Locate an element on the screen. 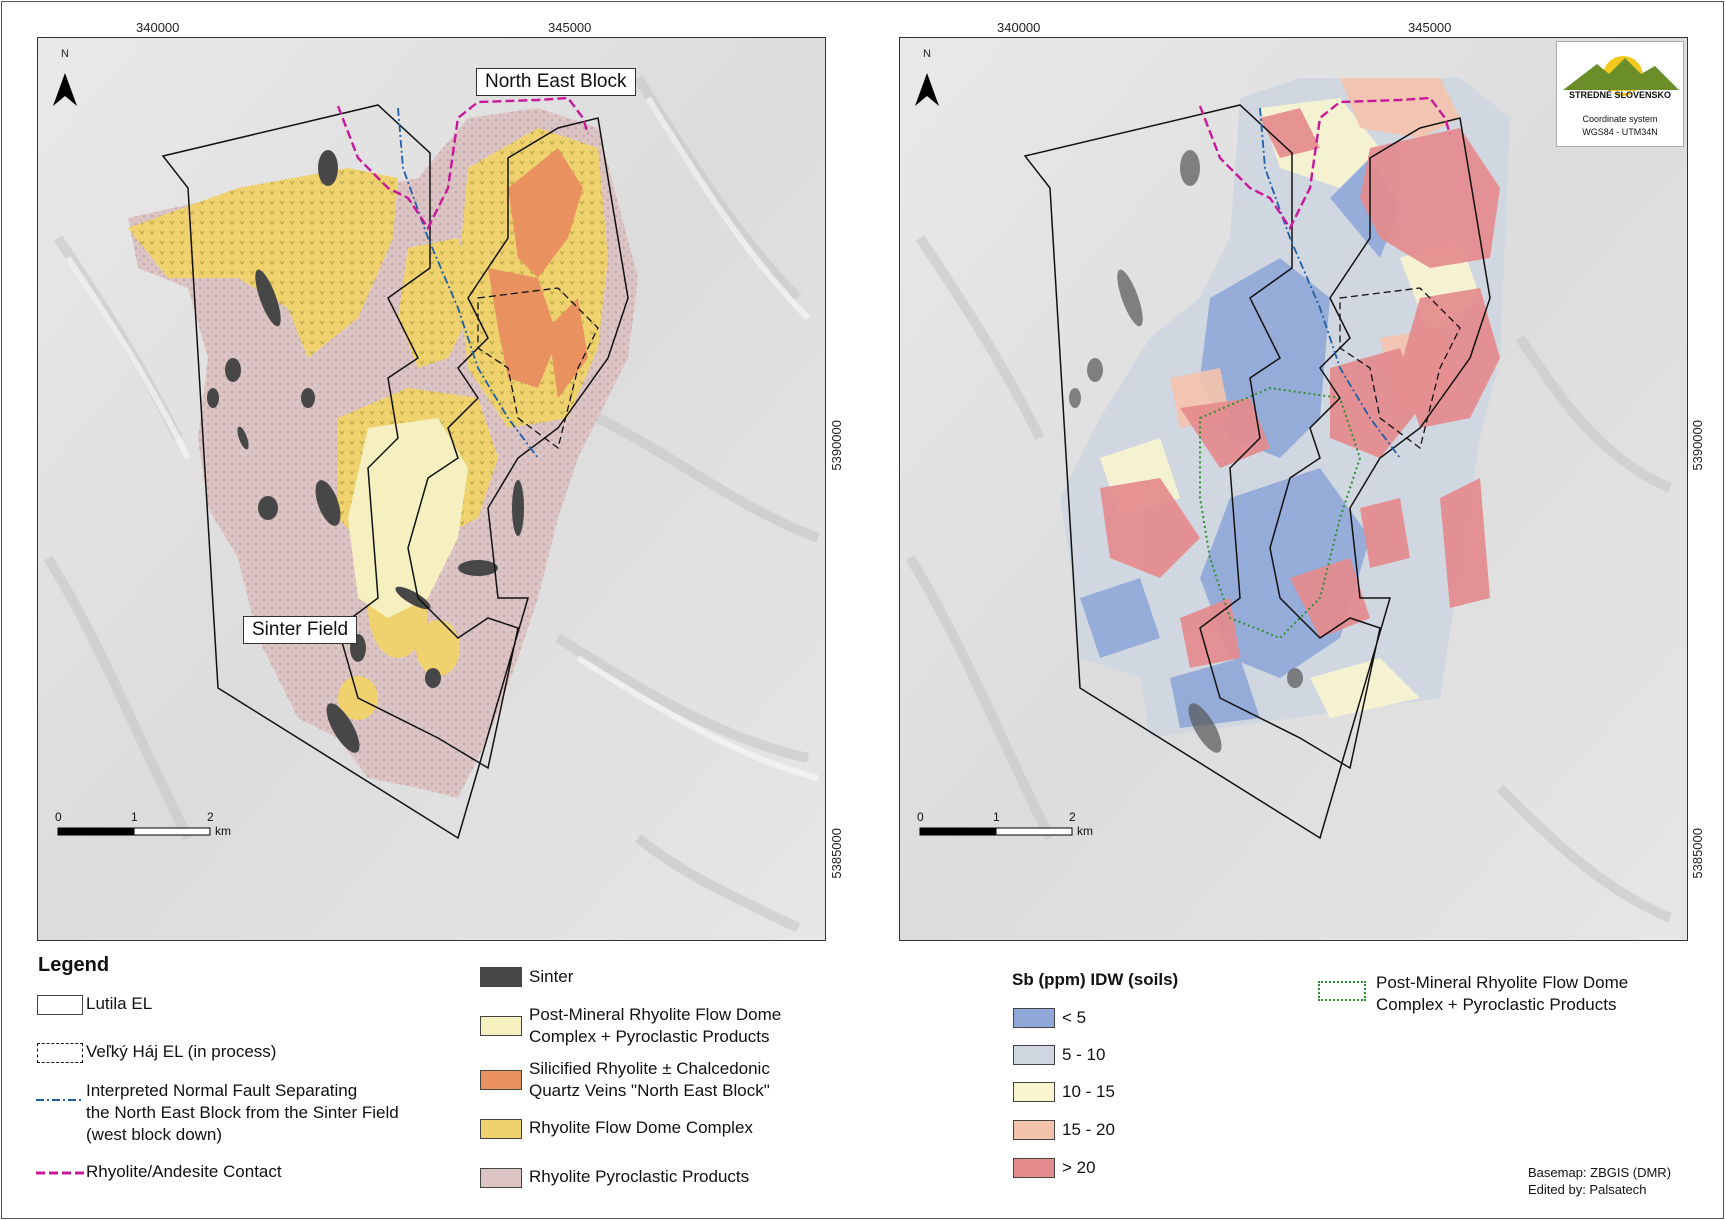  sinter-swatch is located at coordinates (501, 977).